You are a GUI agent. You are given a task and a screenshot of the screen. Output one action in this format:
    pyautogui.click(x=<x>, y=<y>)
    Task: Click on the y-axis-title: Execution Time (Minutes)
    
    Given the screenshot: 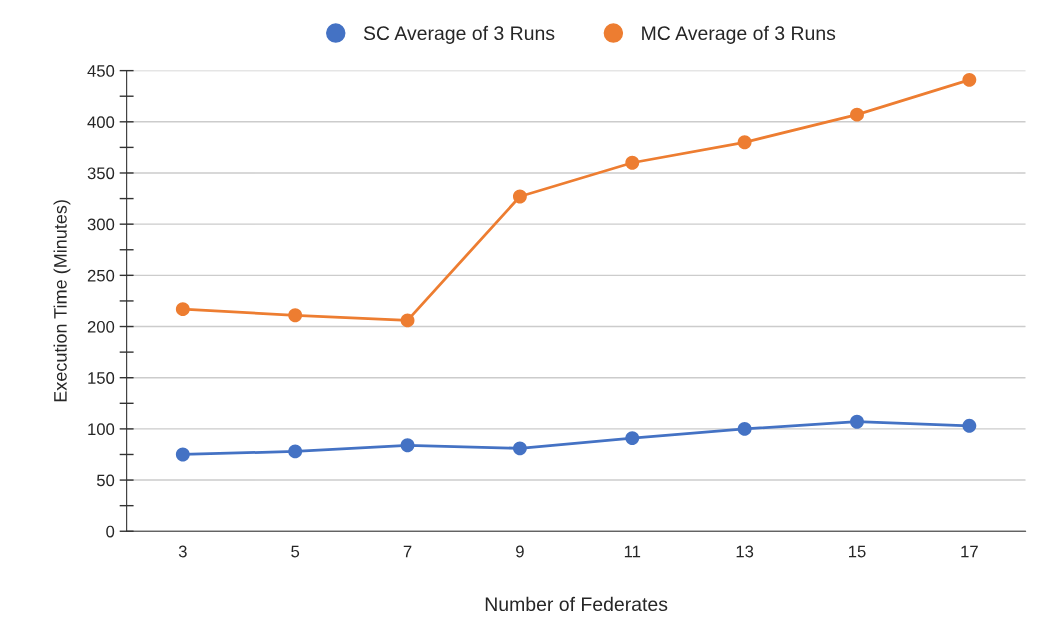 What is the action you would take?
    pyautogui.click(x=62, y=301)
    